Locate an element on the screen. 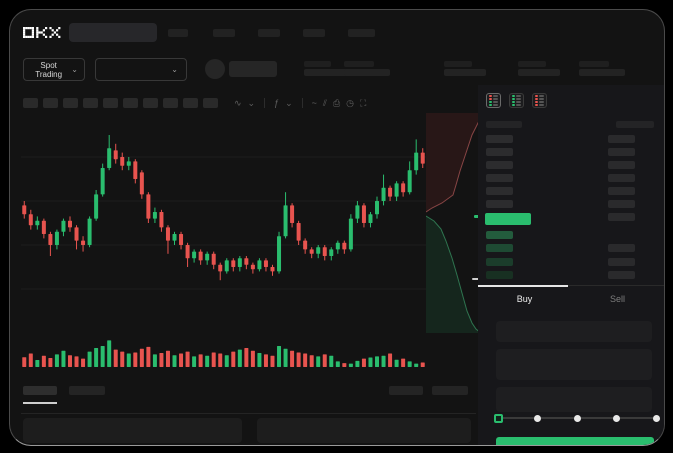 The width and height of the screenshot is (673, 453). chart-style-chevron-icon: ⌄ is located at coordinates (251, 103).